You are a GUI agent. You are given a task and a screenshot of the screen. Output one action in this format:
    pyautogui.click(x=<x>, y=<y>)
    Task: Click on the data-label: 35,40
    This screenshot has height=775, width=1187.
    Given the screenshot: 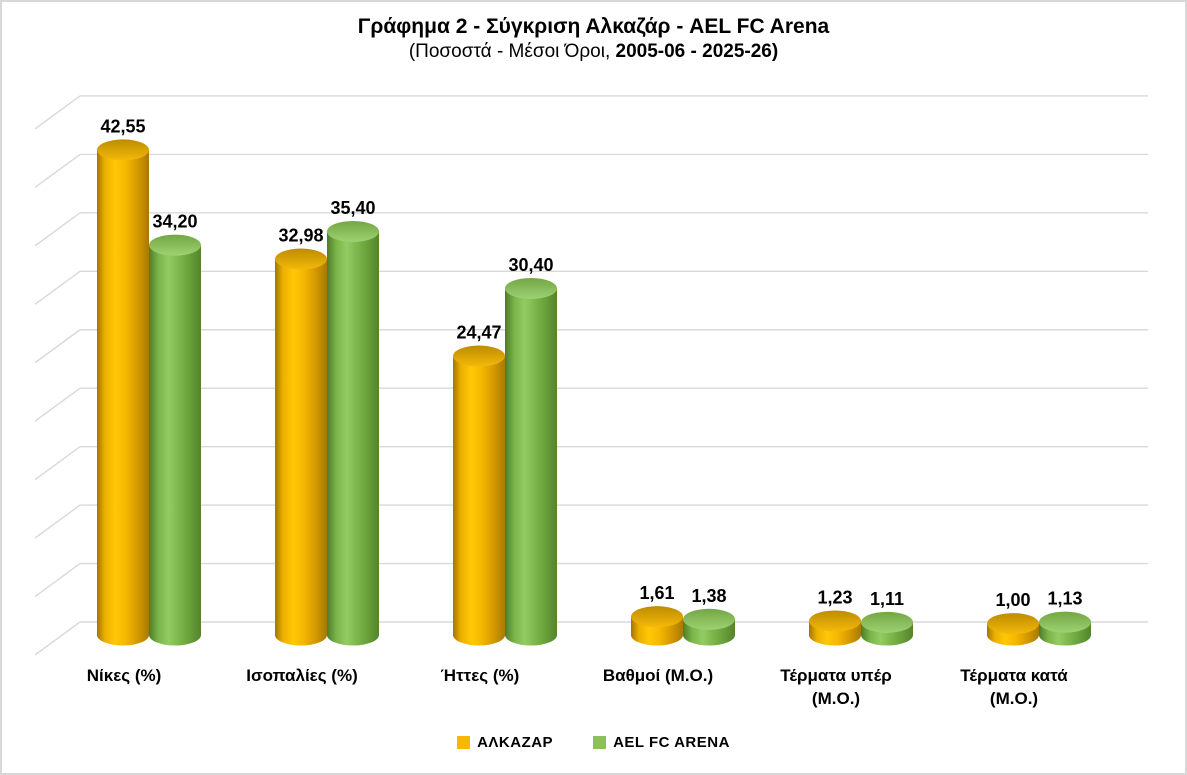 What is the action you would take?
    pyautogui.click(x=352, y=208)
    